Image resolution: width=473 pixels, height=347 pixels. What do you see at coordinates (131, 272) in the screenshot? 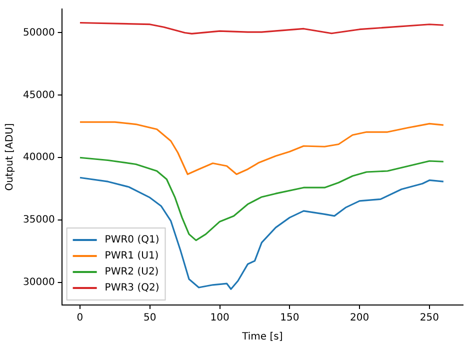
I see `legend-label: PWR2 (U2)` at bounding box center [131, 272].